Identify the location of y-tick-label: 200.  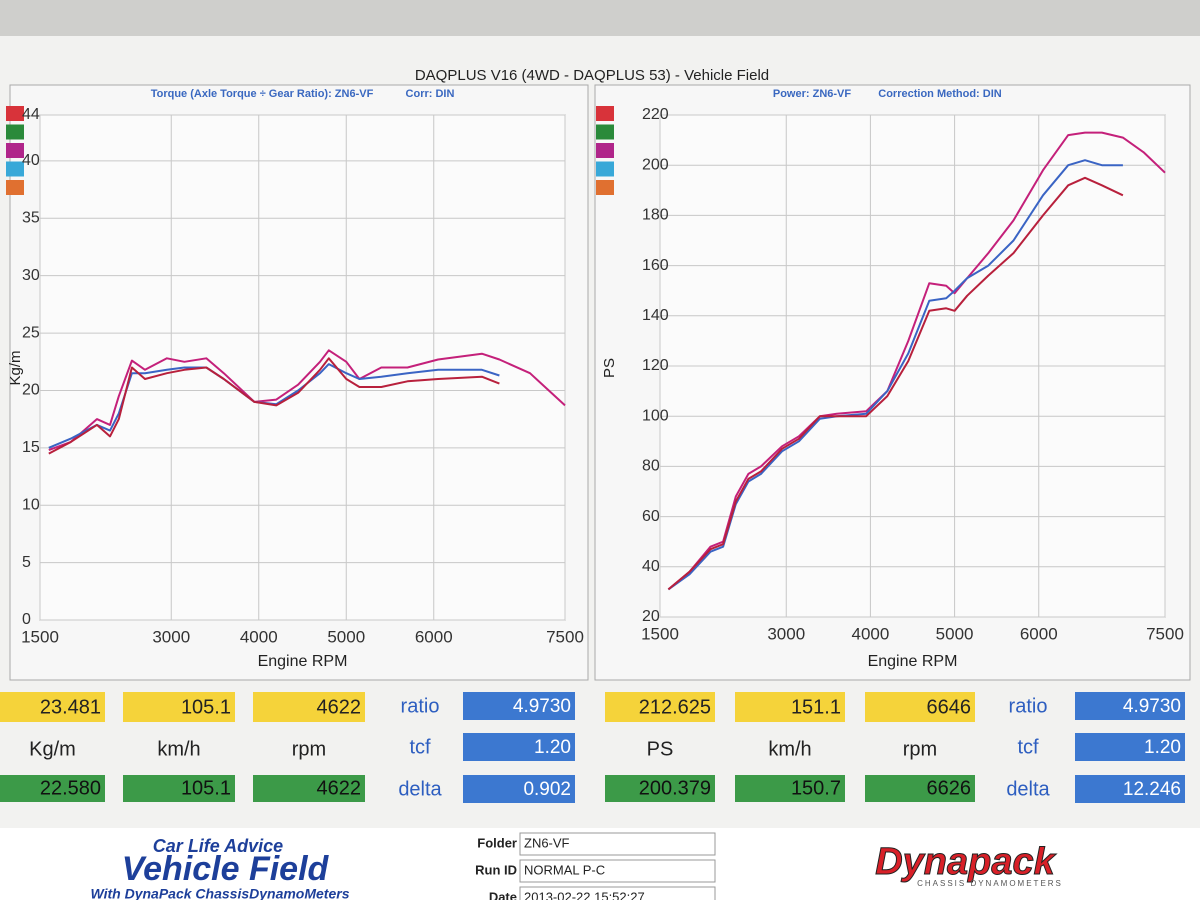
(655, 164).